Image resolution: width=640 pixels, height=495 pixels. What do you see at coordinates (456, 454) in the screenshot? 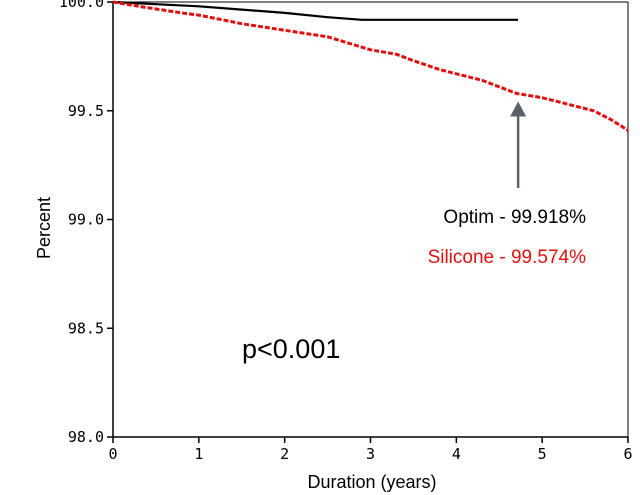
I see `x-tick-label: 4` at bounding box center [456, 454].